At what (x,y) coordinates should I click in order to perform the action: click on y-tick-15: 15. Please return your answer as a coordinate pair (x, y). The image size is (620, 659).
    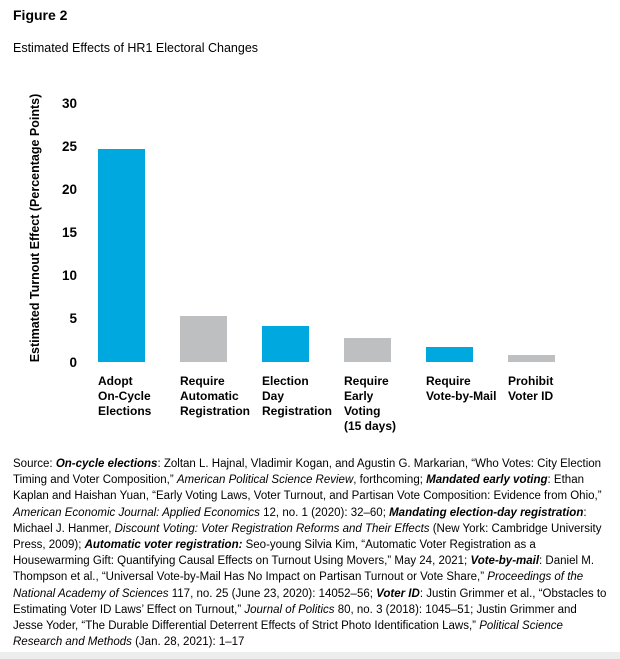
    Looking at the image, I should click on (69, 232).